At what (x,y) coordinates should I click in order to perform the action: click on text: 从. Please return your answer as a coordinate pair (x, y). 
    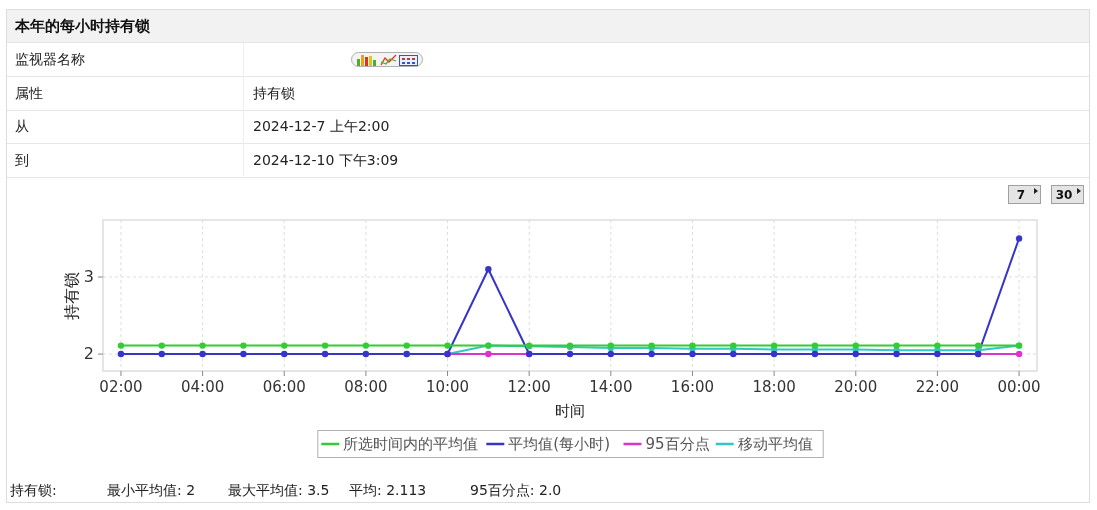
    Looking at the image, I should click on (22, 126).